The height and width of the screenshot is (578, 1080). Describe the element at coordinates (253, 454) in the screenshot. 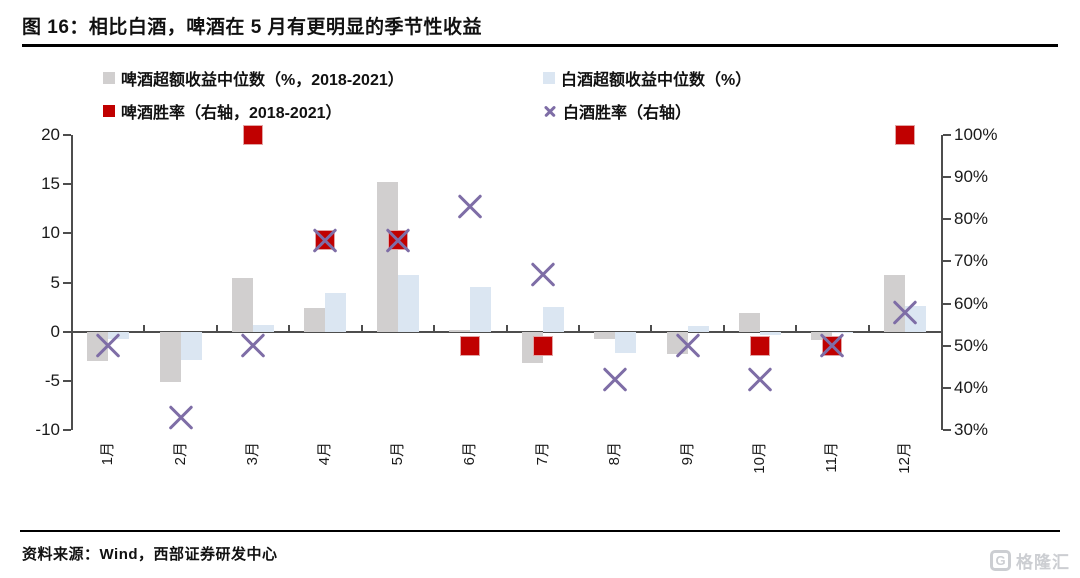

I see `x-axis-month-label: 3月` at that location.